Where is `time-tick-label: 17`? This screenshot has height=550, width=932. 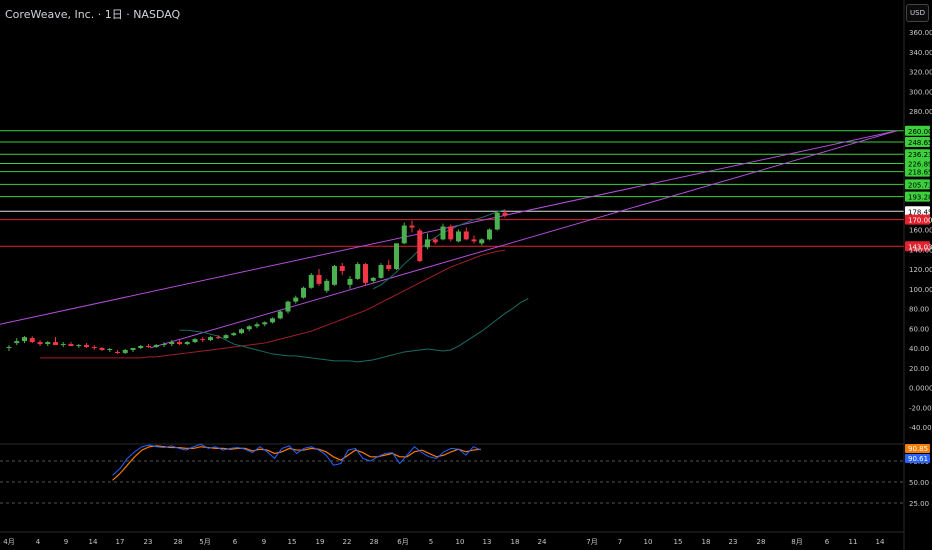
time-tick-label: 17 is located at coordinates (120, 542).